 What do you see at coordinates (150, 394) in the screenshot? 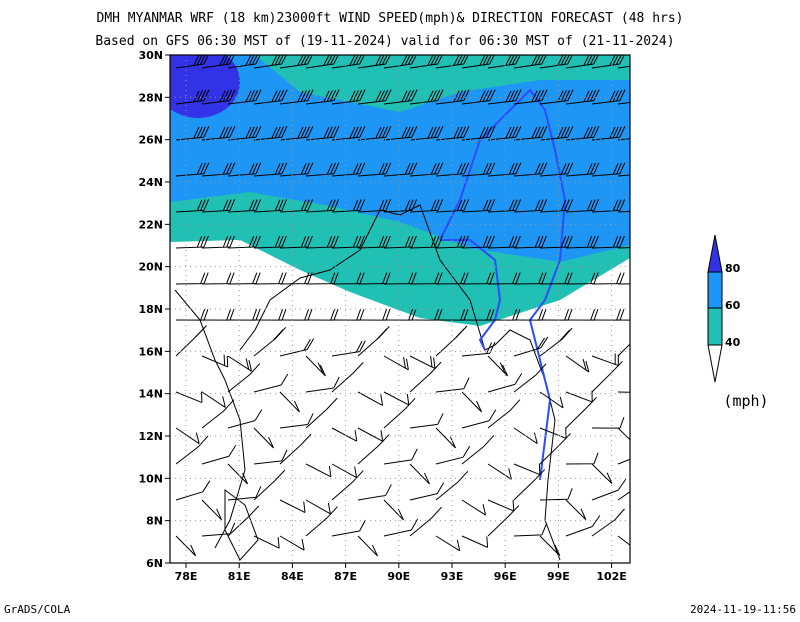
I see `lat-label: 14N` at bounding box center [150, 394].